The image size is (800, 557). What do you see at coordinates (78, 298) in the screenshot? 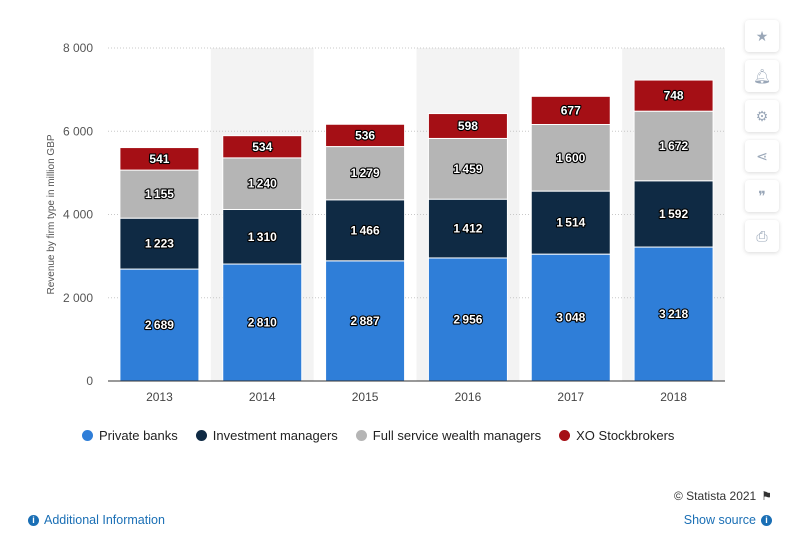
I see `y-tick-label: 2 000` at bounding box center [78, 298].